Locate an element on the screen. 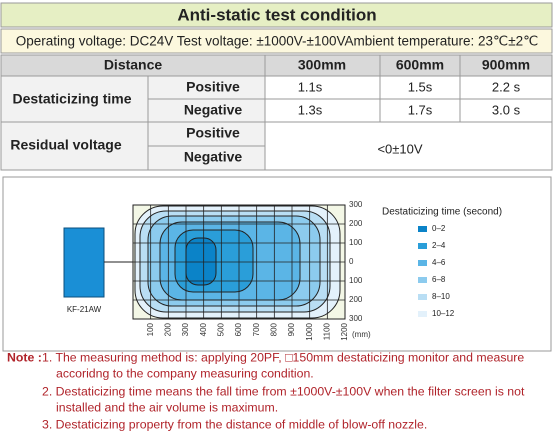 This screenshot has width=554, height=442. legend-label: 8–10 is located at coordinates (441, 296).